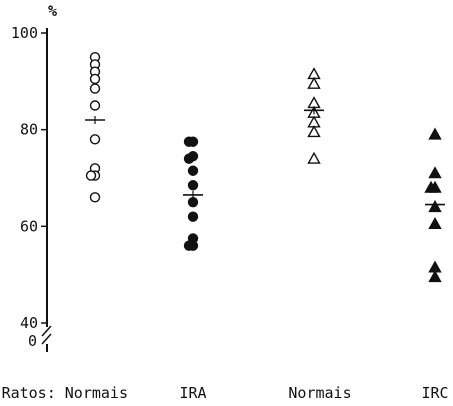 The height and width of the screenshot is (406, 453). Describe the element at coordinates (32, 341) in the screenshot. I see `y-axis-origin-label: 0` at that location.